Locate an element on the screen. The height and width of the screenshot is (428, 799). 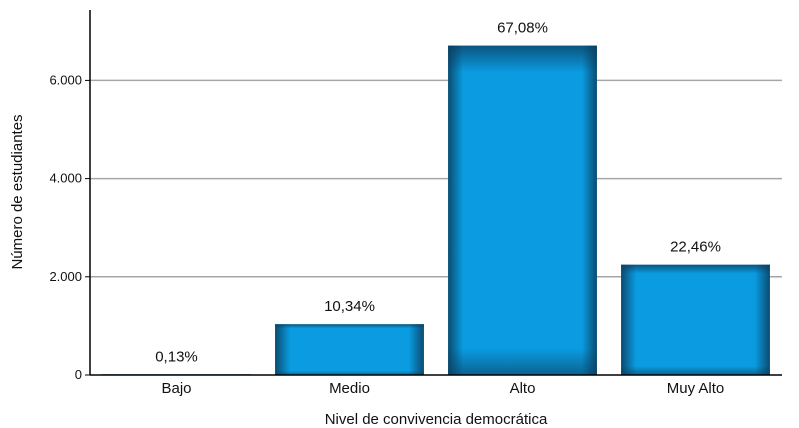
bar-medio is located at coordinates (349, 349).